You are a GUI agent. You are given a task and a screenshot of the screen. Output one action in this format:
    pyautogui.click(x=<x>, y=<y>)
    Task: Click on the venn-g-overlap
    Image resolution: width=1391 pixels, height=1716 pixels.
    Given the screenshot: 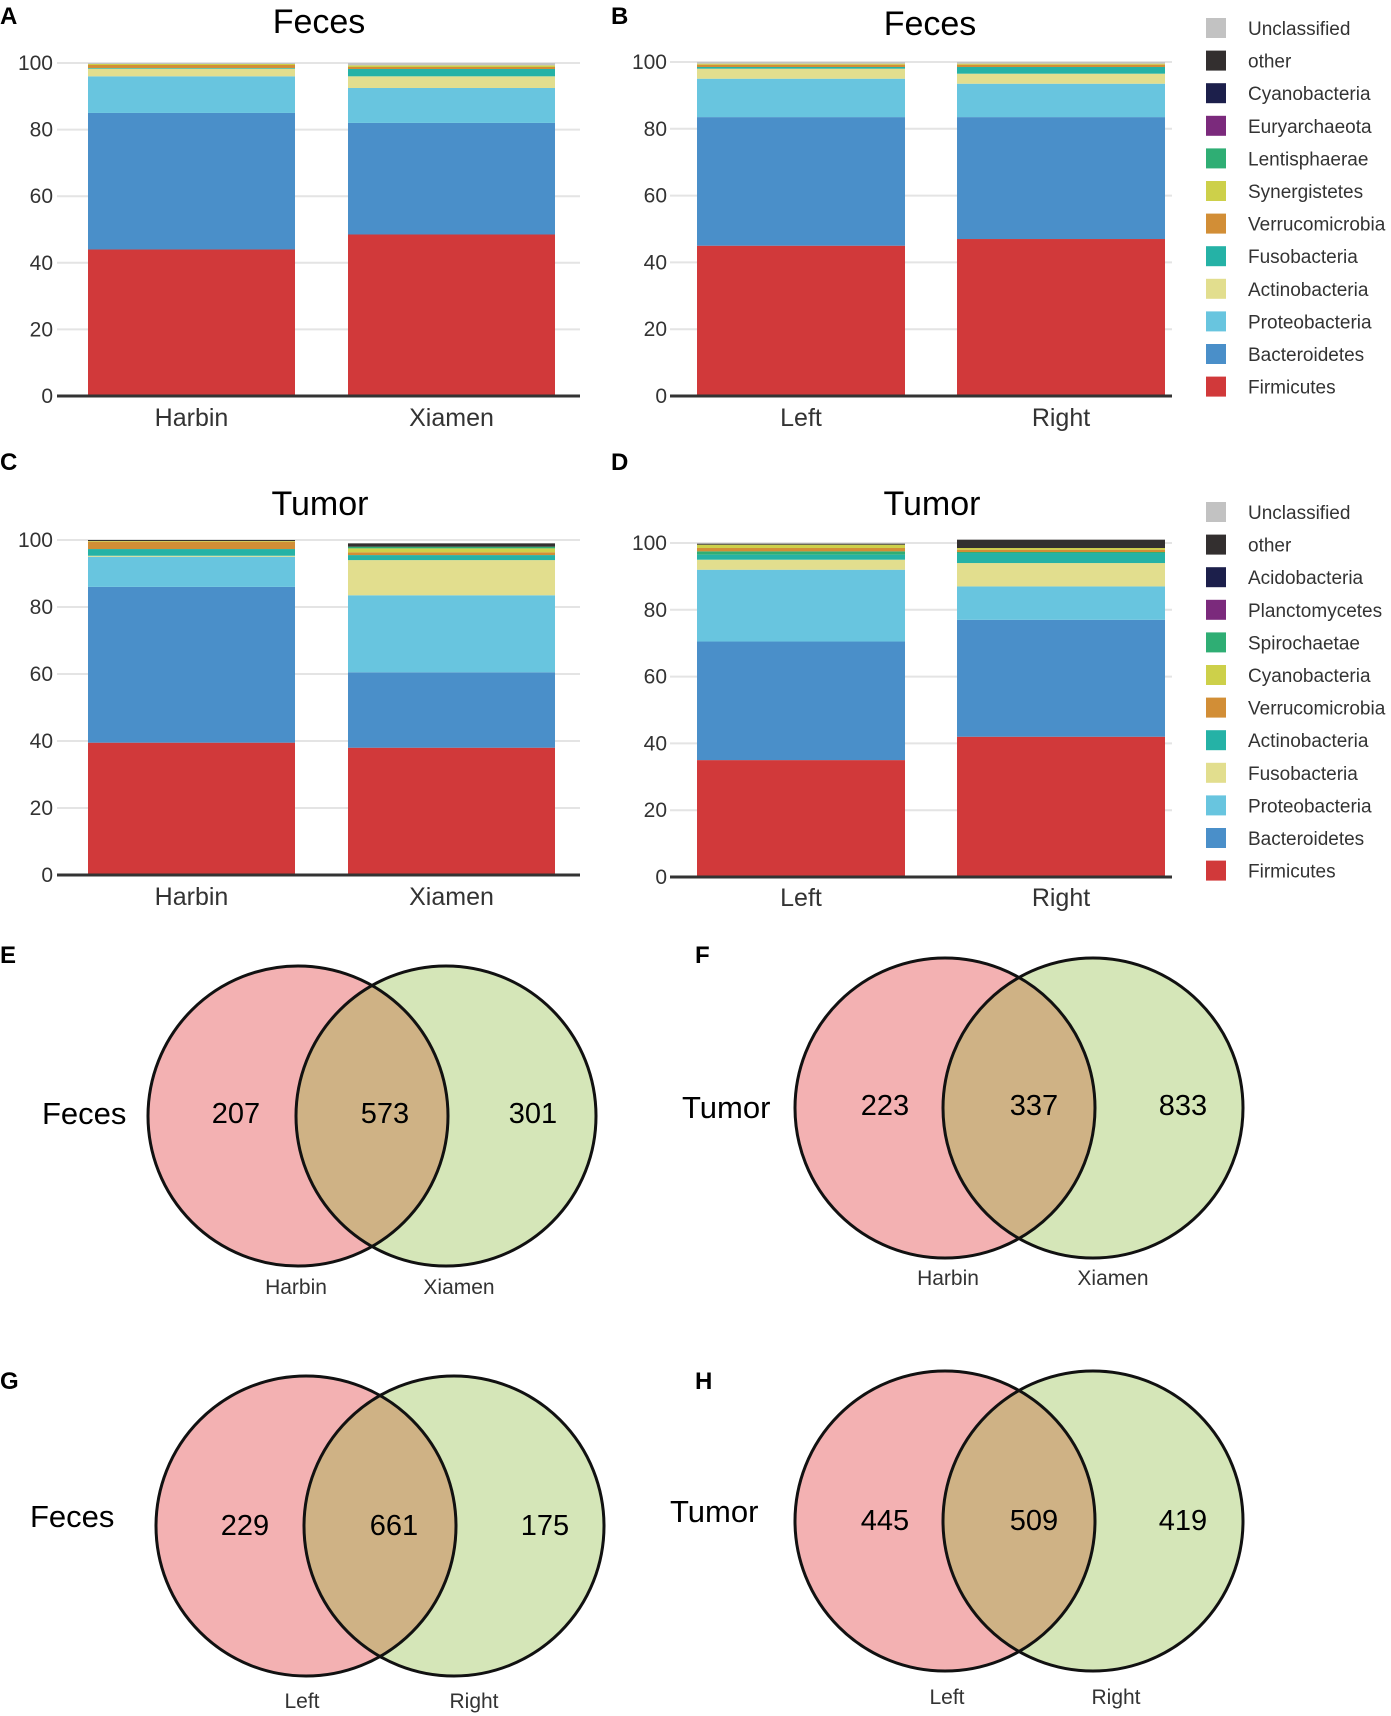 What is the action you would take?
    pyautogui.click(x=380, y=1526)
    